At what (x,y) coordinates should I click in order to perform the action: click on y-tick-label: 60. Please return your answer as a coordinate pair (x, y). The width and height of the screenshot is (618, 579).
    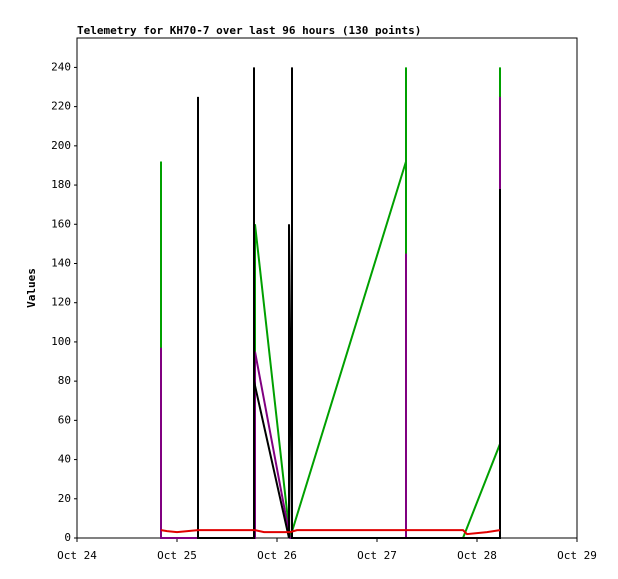
    Looking at the image, I should click on (64, 419).